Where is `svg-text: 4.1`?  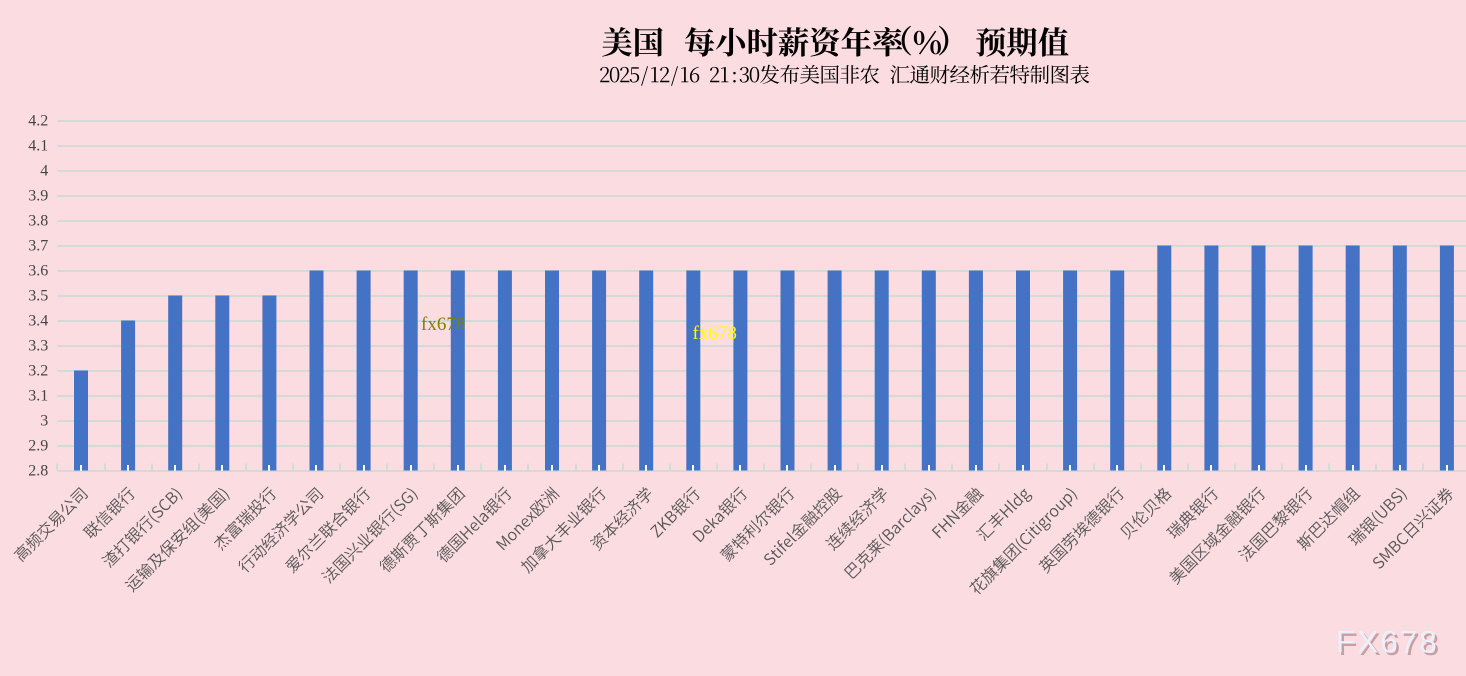
svg-text: 4.1 is located at coordinates (38, 146).